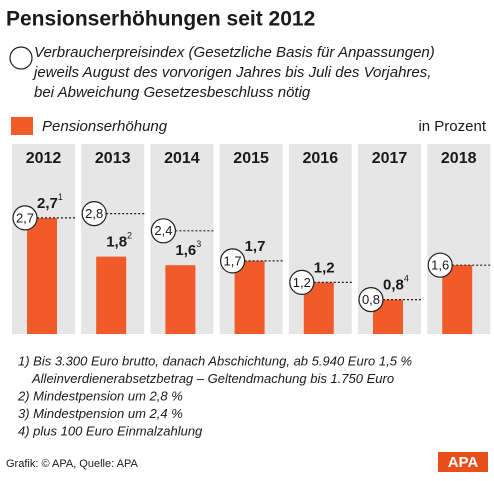 This screenshot has height=481, width=494. I want to click on unit-label: in Prozent, so click(452, 126).